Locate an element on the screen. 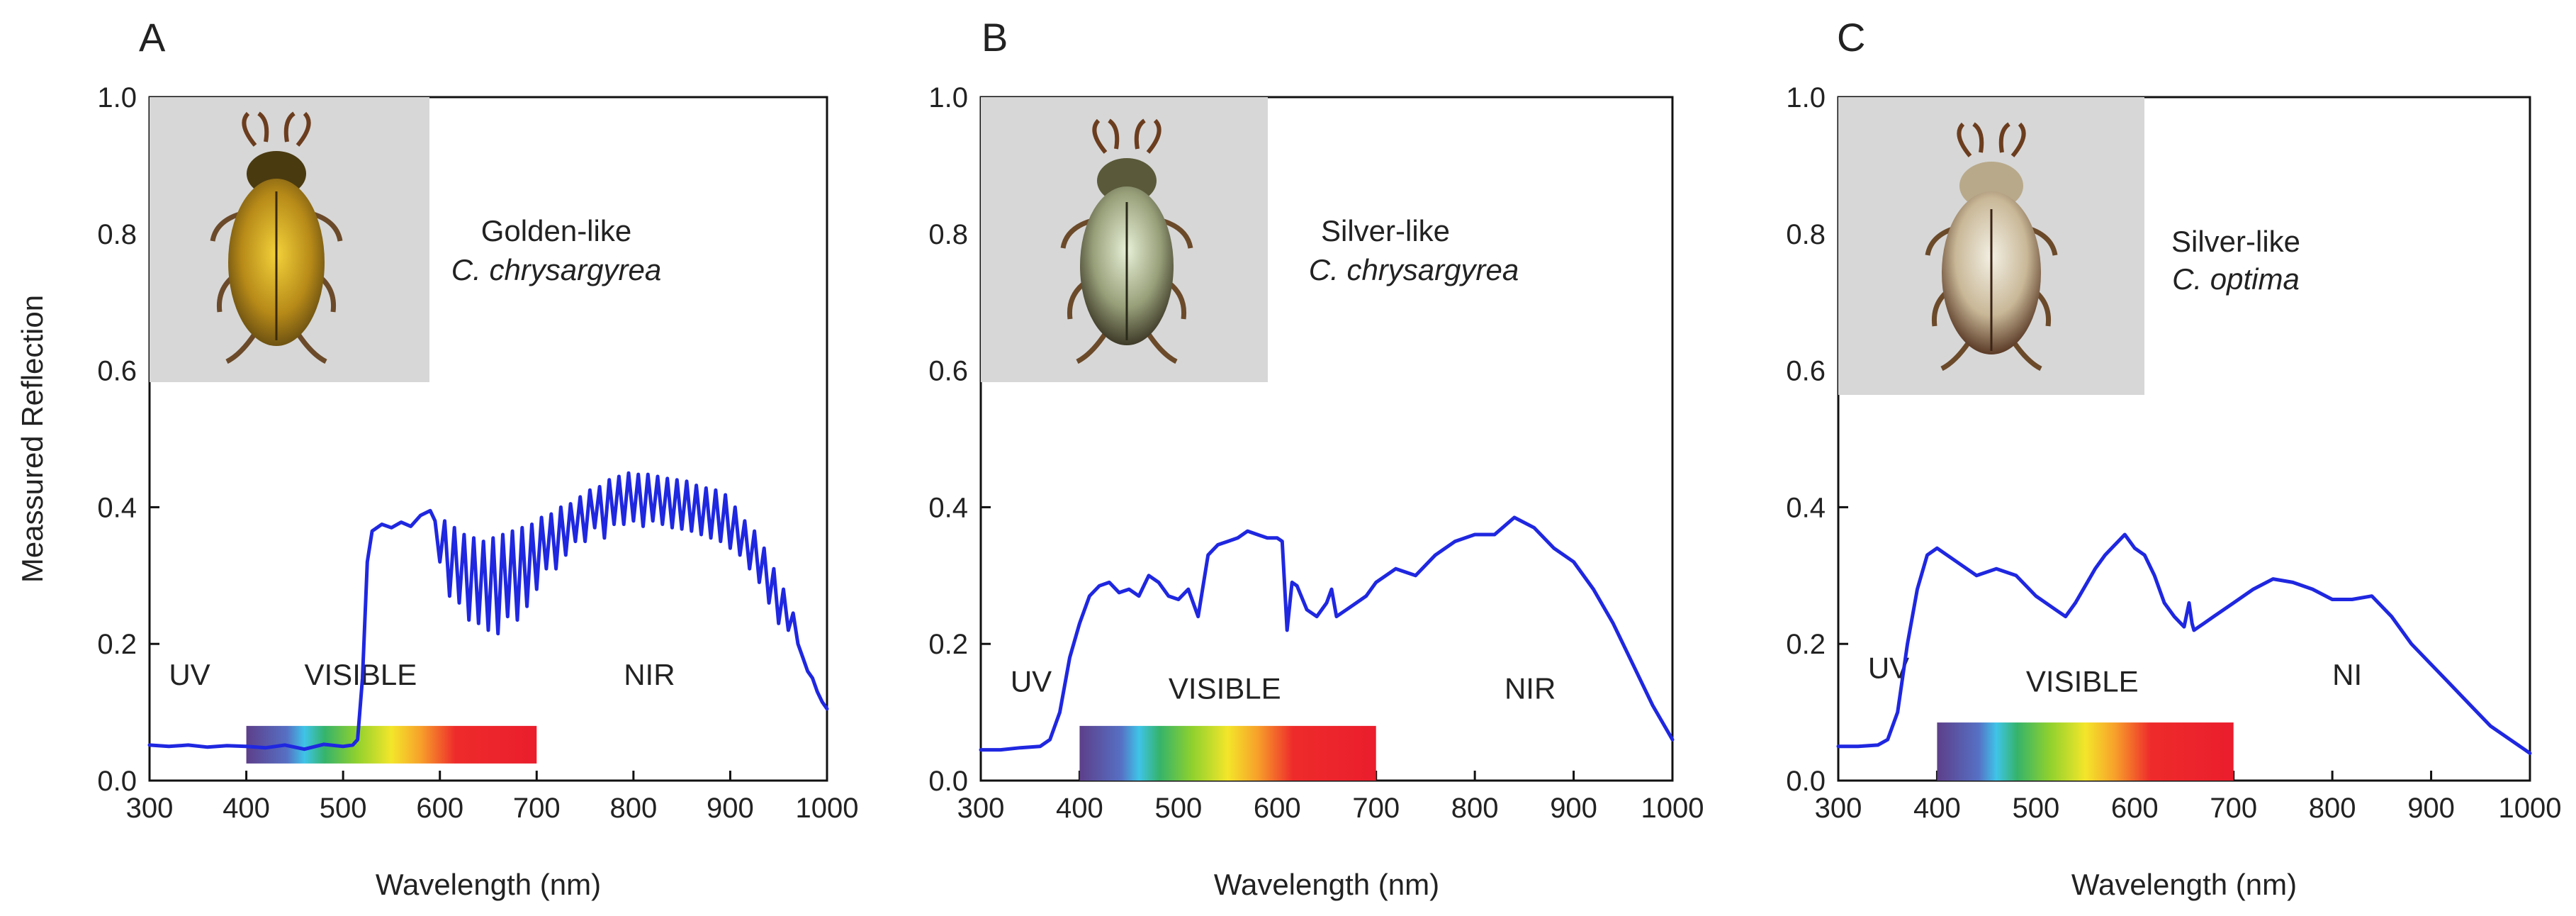 This screenshot has height=916, width=2576. beetle-photo-silver is located at coordinates (1124, 239).